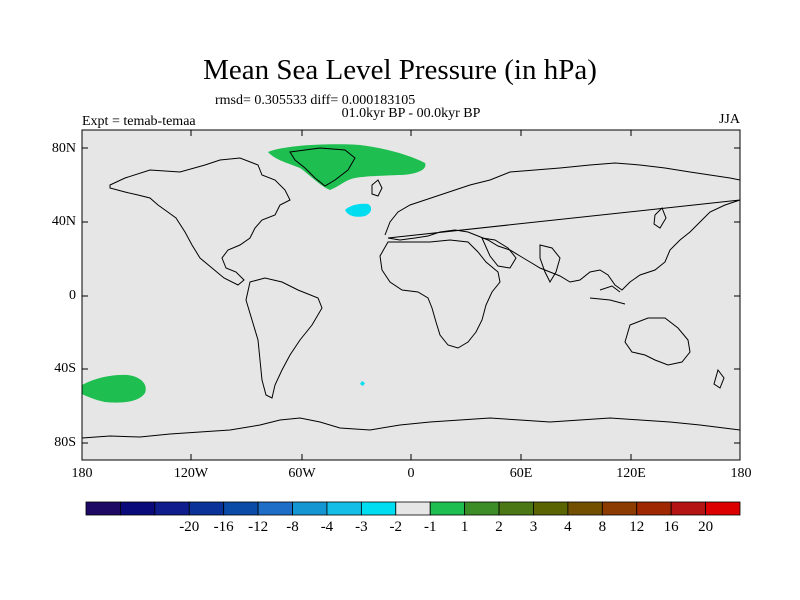 Image resolution: width=800 pixels, height=600 pixels. I want to click on colorbar-tick-label: 2, so click(499, 527).